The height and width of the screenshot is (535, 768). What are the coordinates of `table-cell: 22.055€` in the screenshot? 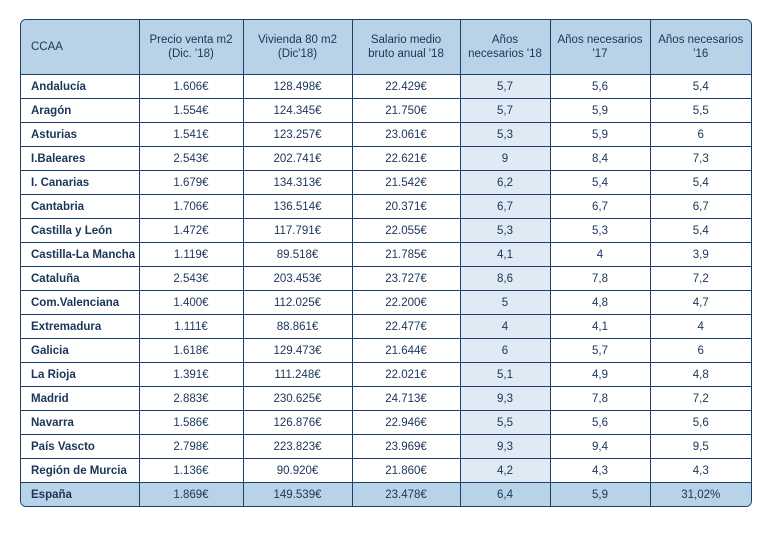 It's located at (406, 230).